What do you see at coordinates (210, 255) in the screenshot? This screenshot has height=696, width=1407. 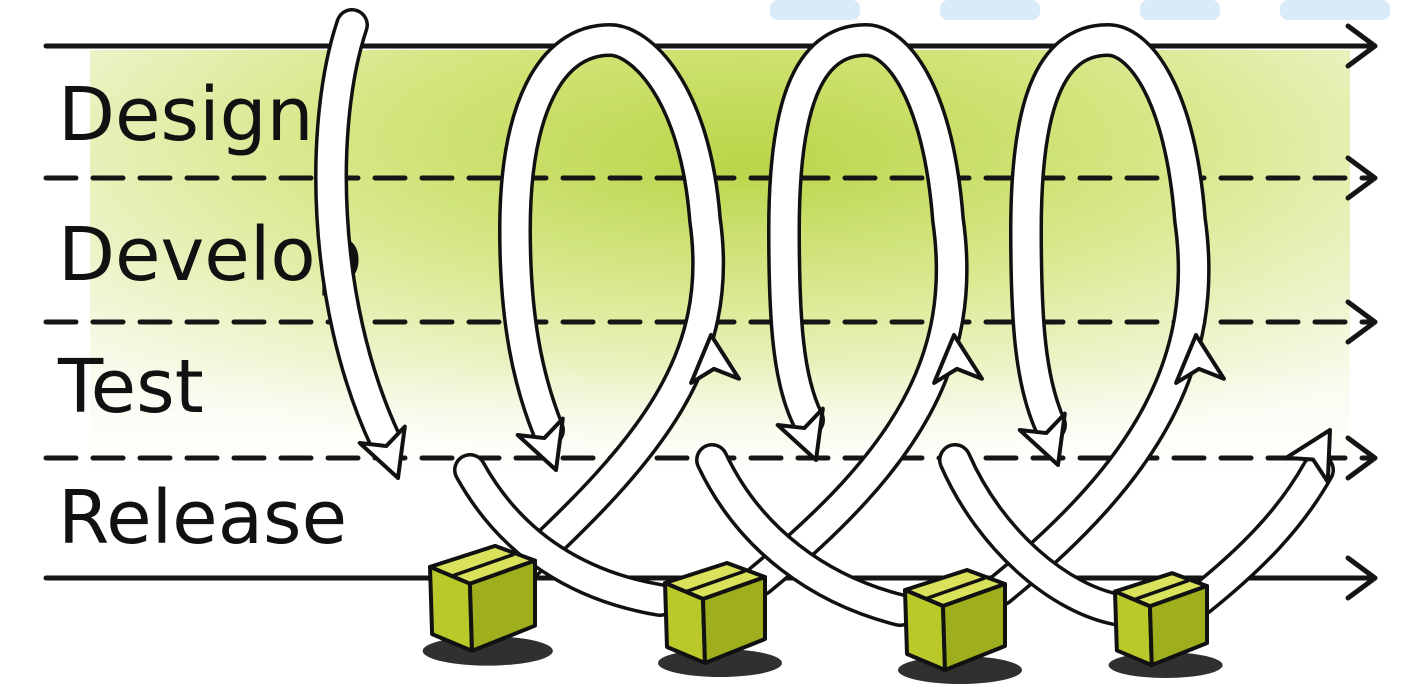 I see `stage-label-develop: Develop` at bounding box center [210, 255].